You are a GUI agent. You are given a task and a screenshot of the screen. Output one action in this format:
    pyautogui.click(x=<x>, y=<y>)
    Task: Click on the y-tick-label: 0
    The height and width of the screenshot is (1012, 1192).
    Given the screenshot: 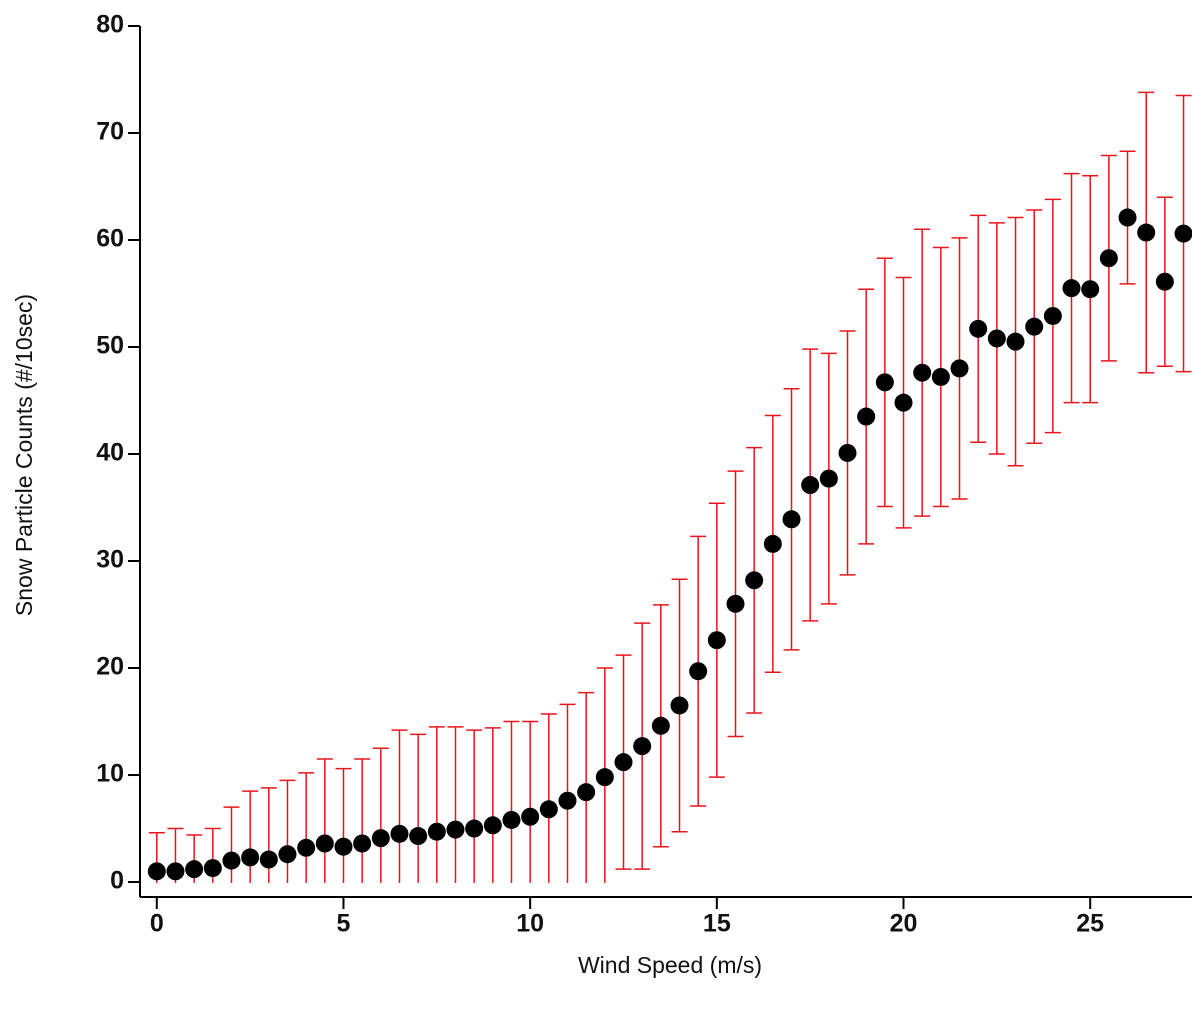 What is the action you would take?
    pyautogui.click(x=117, y=881)
    